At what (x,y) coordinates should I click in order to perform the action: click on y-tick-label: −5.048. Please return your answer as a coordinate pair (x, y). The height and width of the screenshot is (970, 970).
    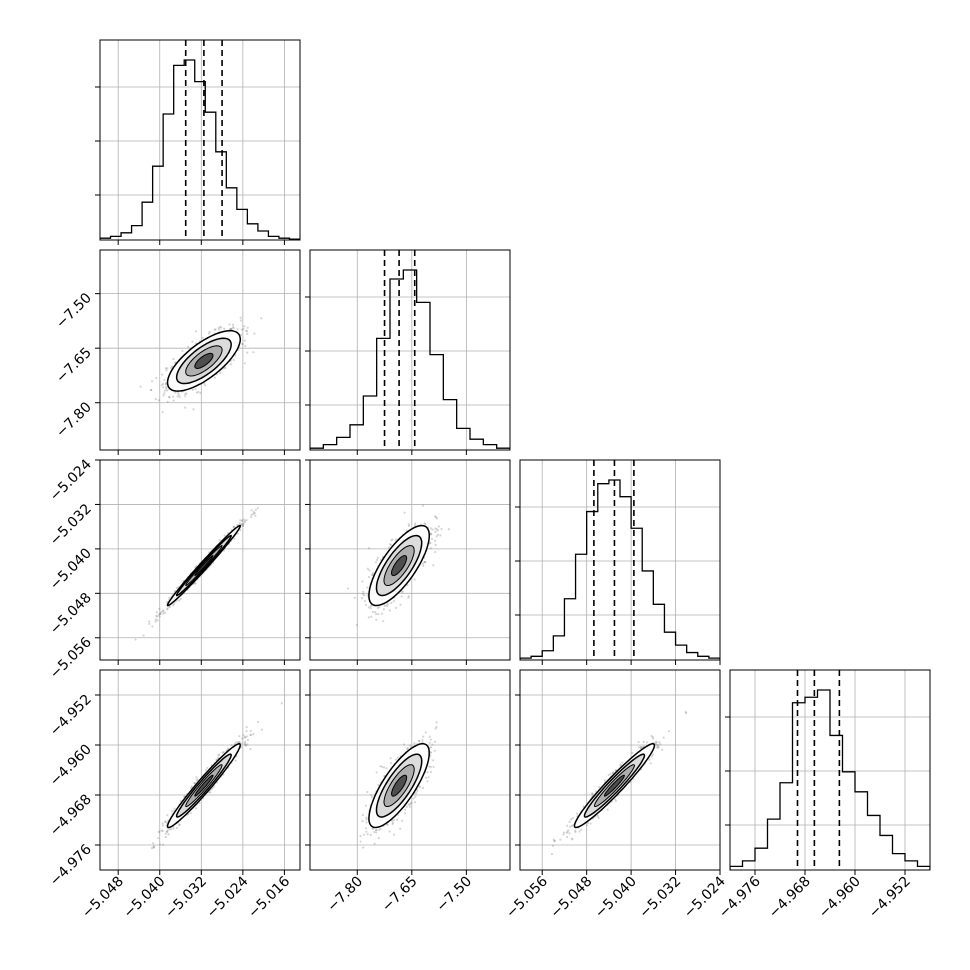
    Looking at the image, I should click on (71, 614).